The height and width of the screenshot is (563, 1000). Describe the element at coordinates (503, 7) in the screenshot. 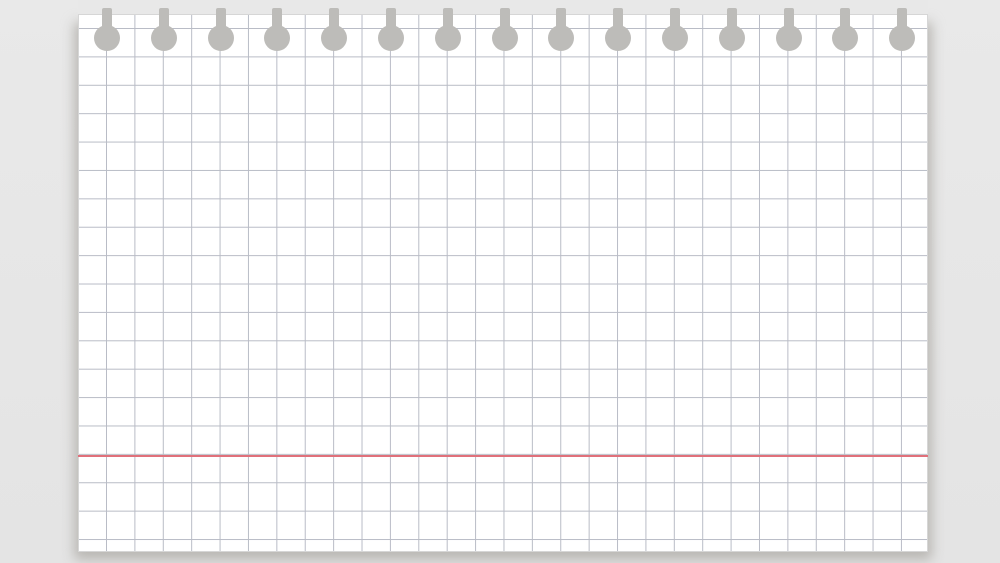

I see `torn-top-edge` at that location.